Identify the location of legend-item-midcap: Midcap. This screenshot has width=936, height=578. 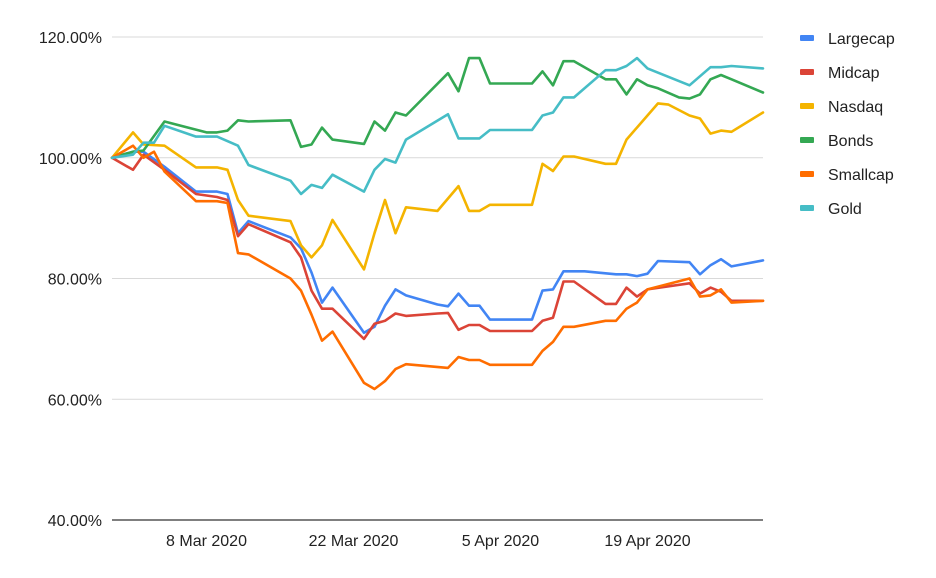
(840, 73).